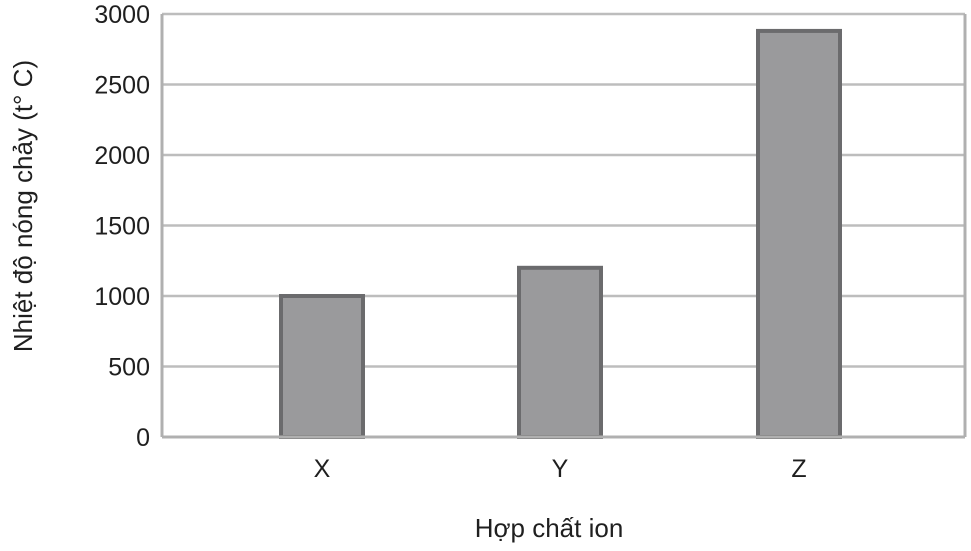 The height and width of the screenshot is (551, 971). Describe the element at coordinates (129, 368) in the screenshot. I see `y-tick-label-500: 500` at that location.